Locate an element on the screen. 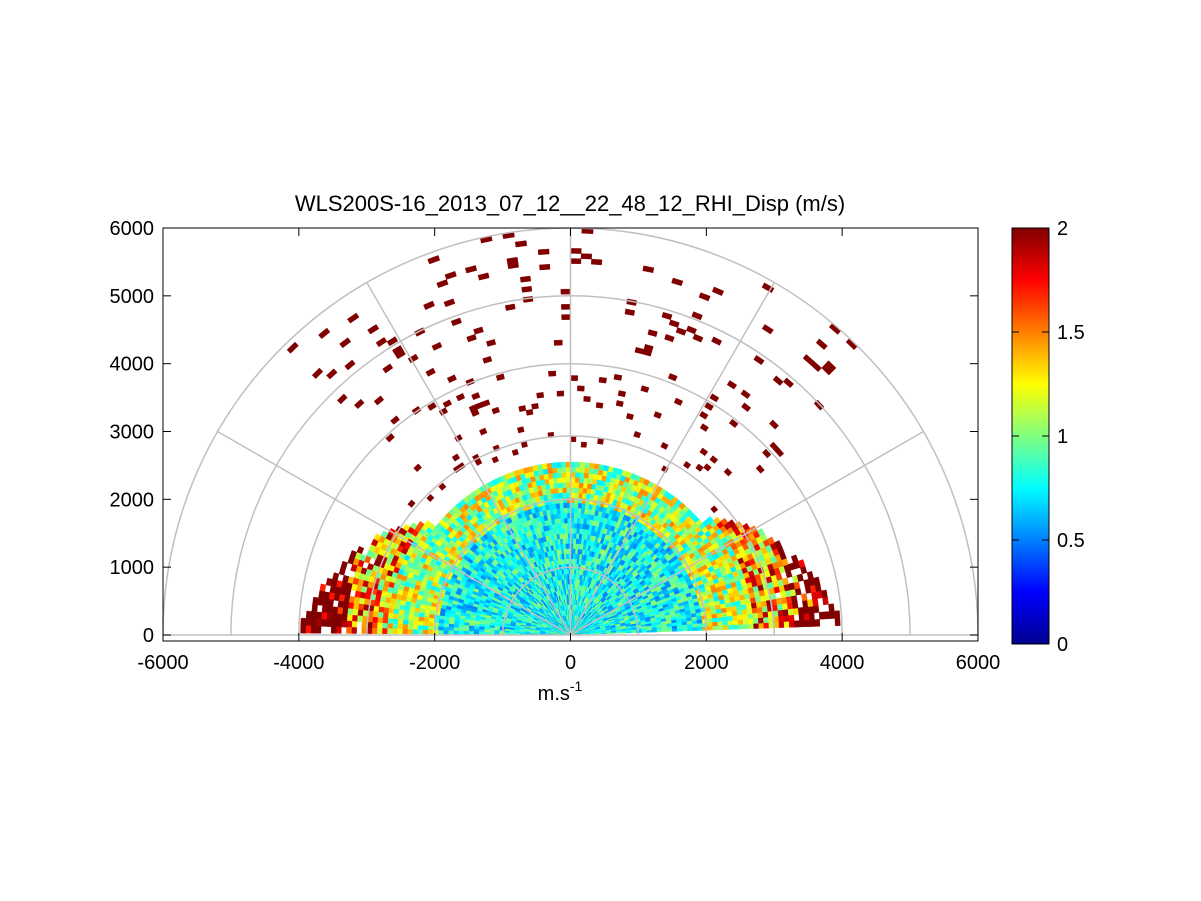 The image size is (1201, 901). data-cell-2083 is located at coordinates (586, 480).